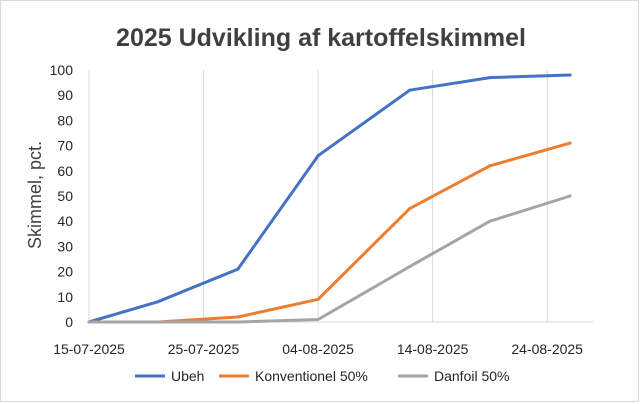 The width and height of the screenshot is (641, 404). Describe the element at coordinates (89, 349) in the screenshot. I see `x-tick-label: 15-07-2025` at that location.